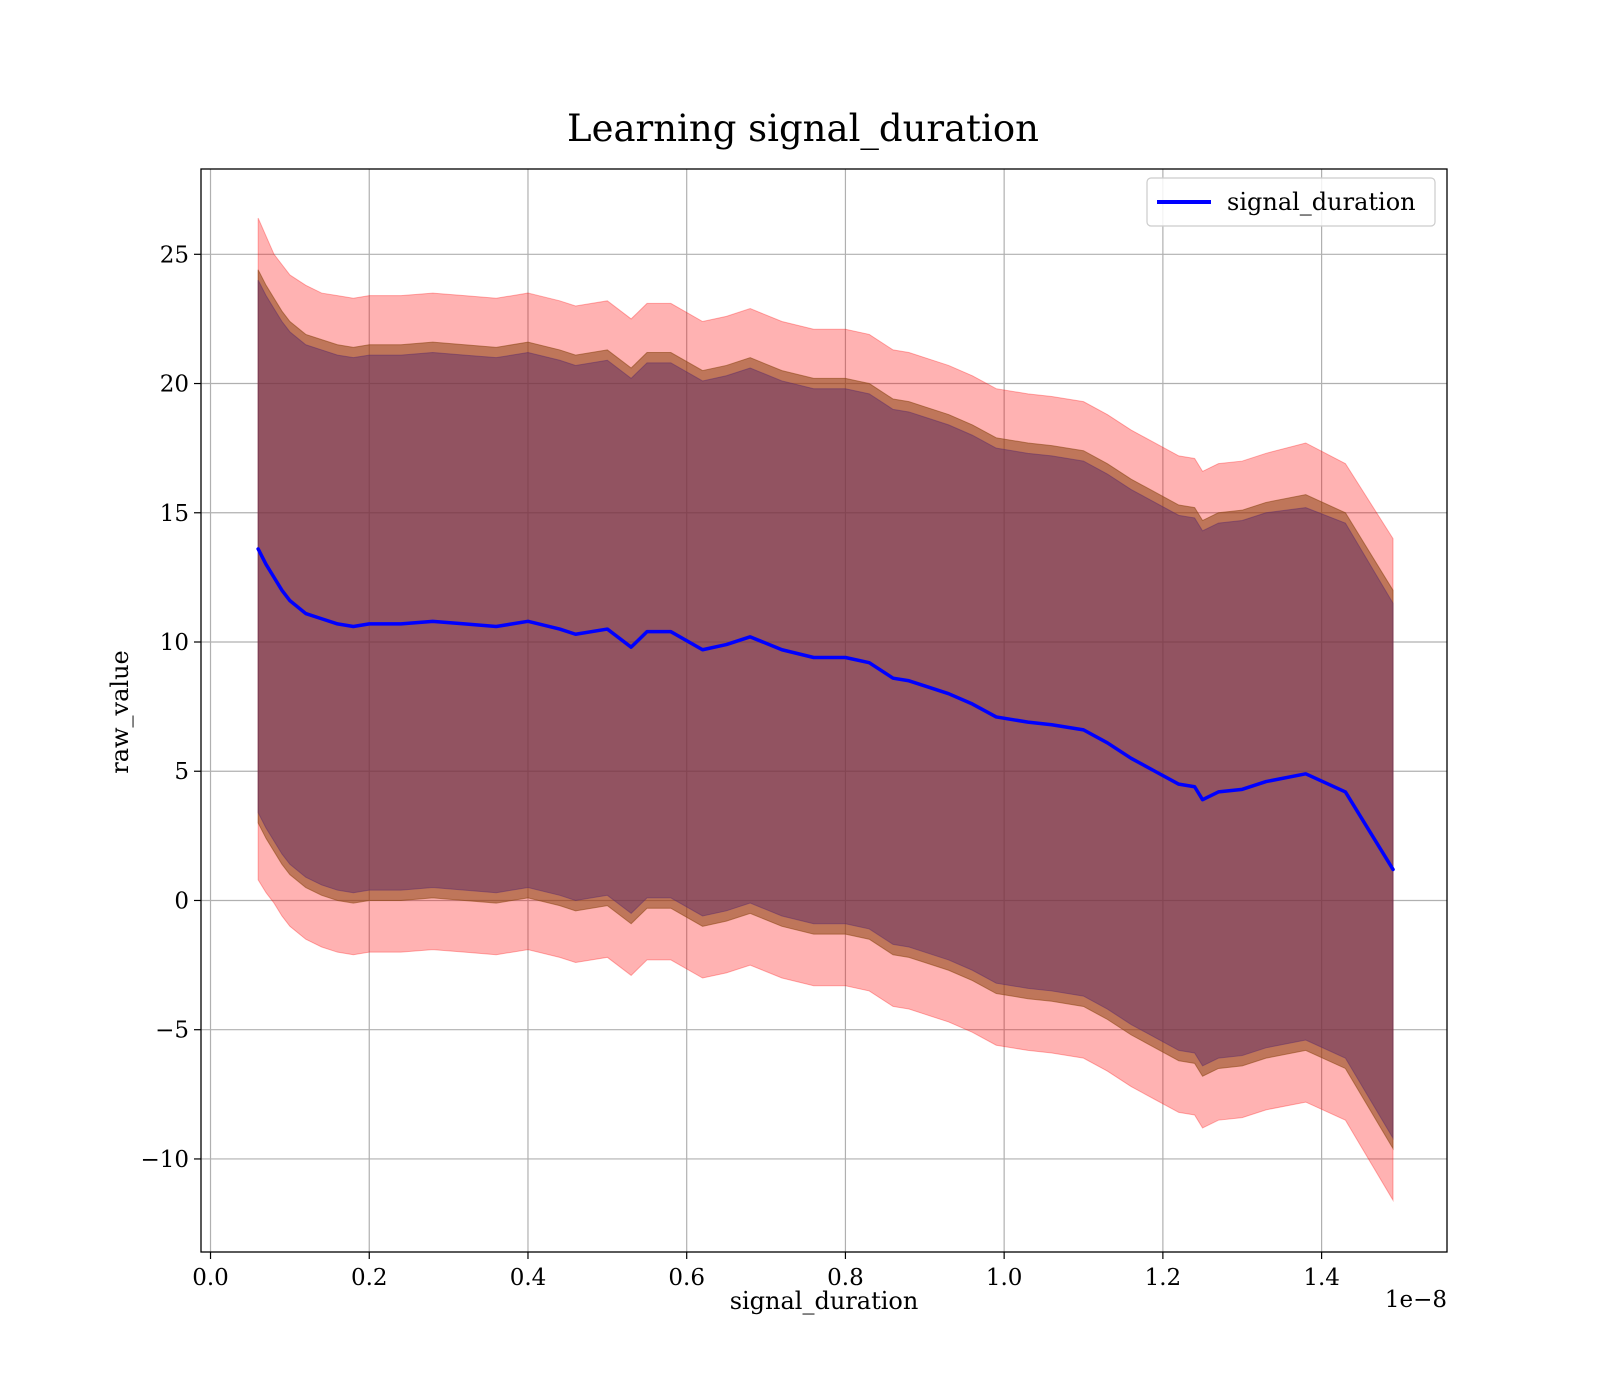  I want to click on y-tick-label: −10, so click(164, 1160).